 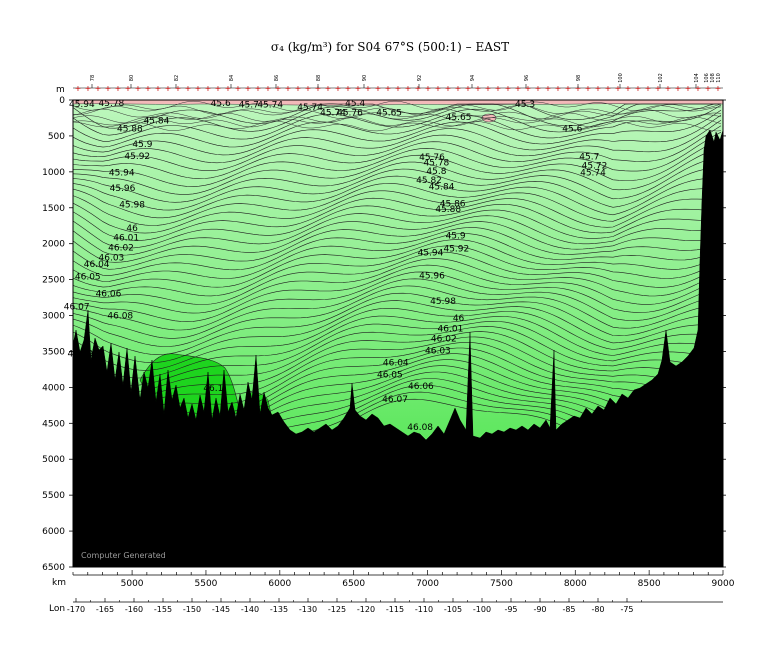 I want to click on lon-tick-label: -75, so click(x=626, y=609).